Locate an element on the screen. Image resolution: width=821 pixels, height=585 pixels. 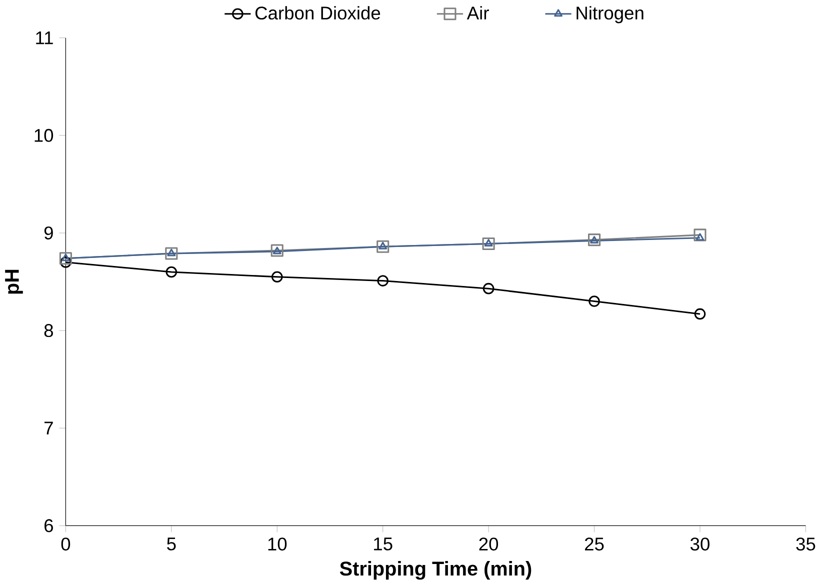
x-tick-label: 20 is located at coordinates (488, 544).